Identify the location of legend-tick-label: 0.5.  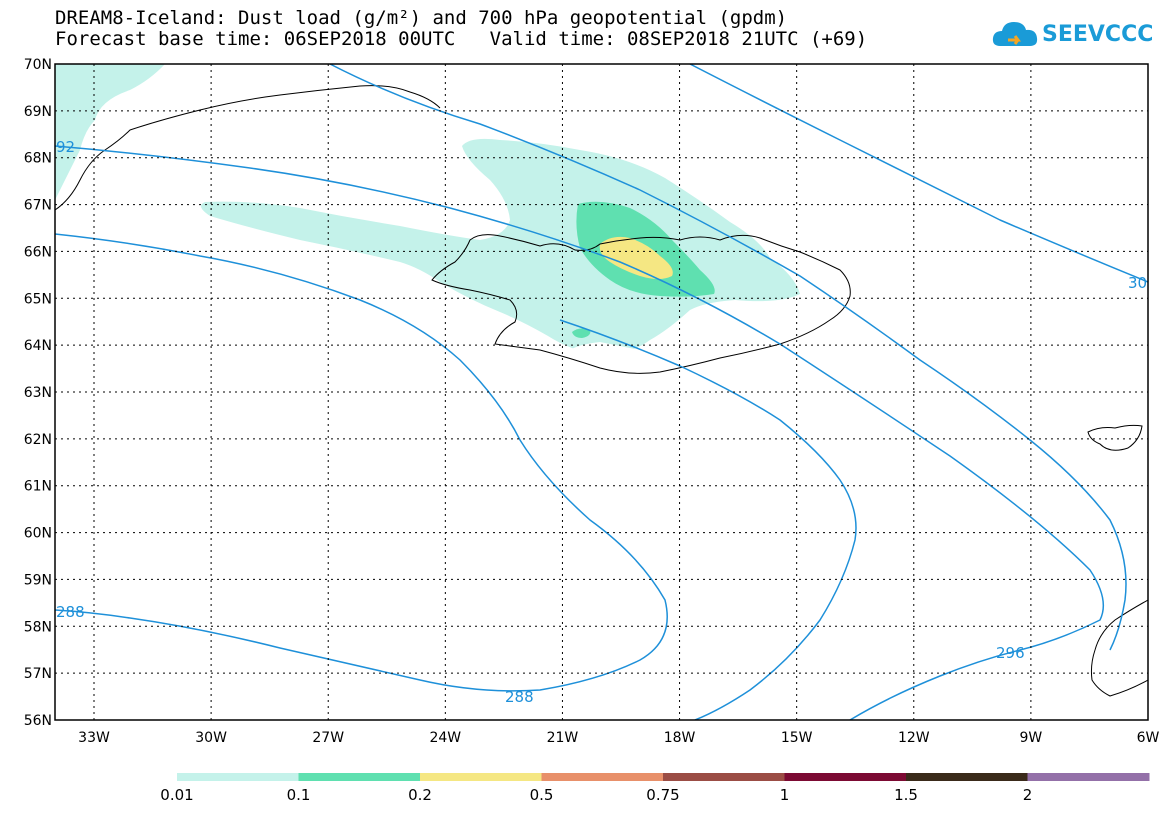
(542, 795).